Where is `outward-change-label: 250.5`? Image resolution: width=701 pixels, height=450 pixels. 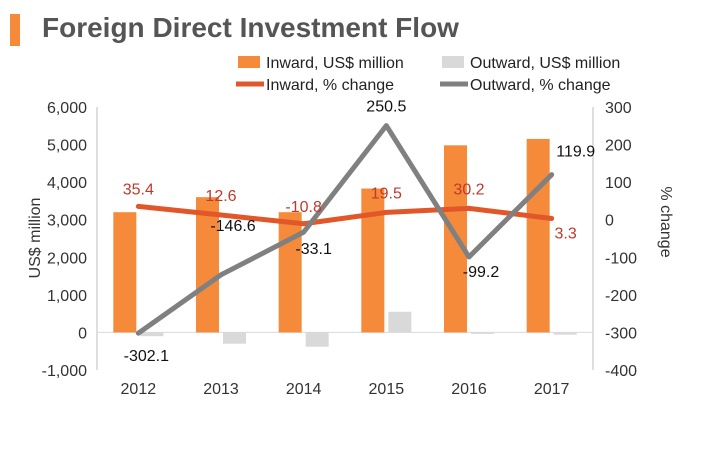 outward-change-label: 250.5 is located at coordinates (386, 107).